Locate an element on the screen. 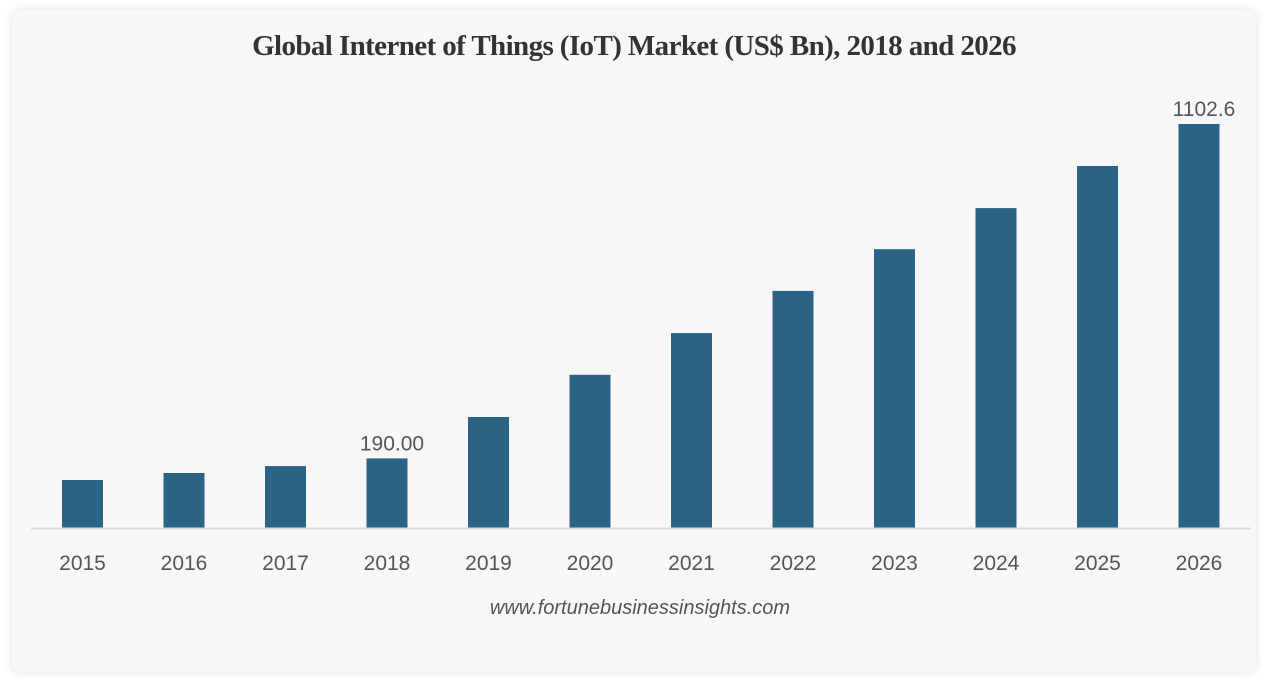 This screenshot has width=1284, height=690. x-tick-label: 2024 is located at coordinates (996, 563).